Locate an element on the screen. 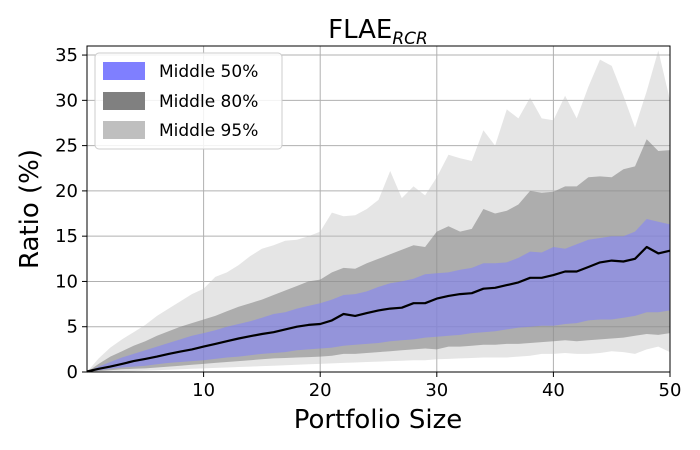 Image resolution: width=700 pixels, height=450 pixels. y-tick-label: 5 is located at coordinates (72, 327).